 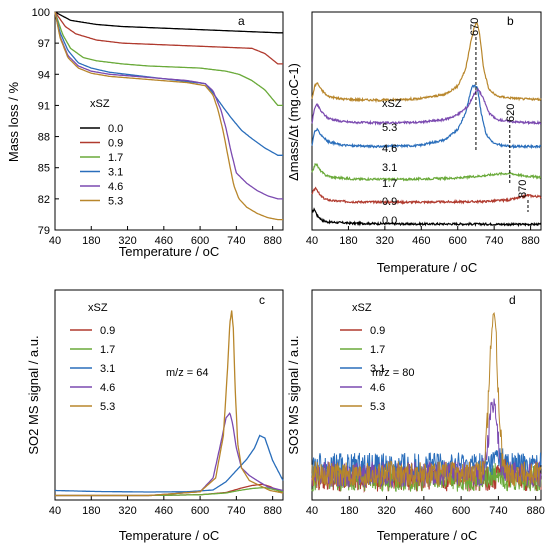 I want to click on panel-a-series-0.9, so click(x=168, y=38).